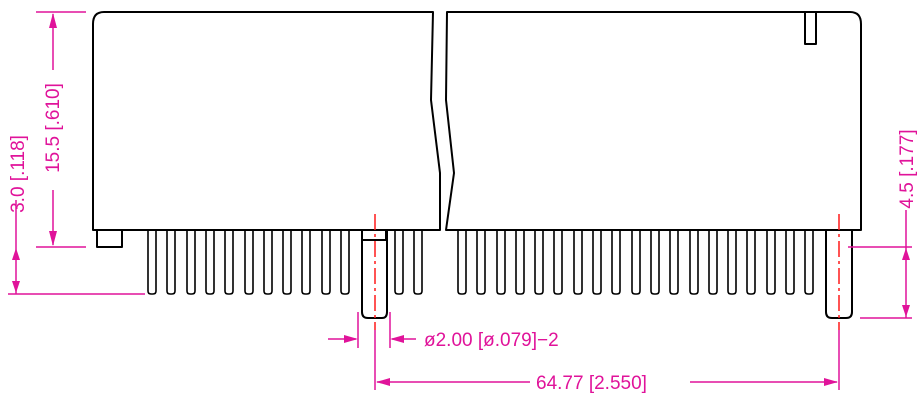  Describe the element at coordinates (109, 238) in the screenshot. I see `standoff-left` at that location.